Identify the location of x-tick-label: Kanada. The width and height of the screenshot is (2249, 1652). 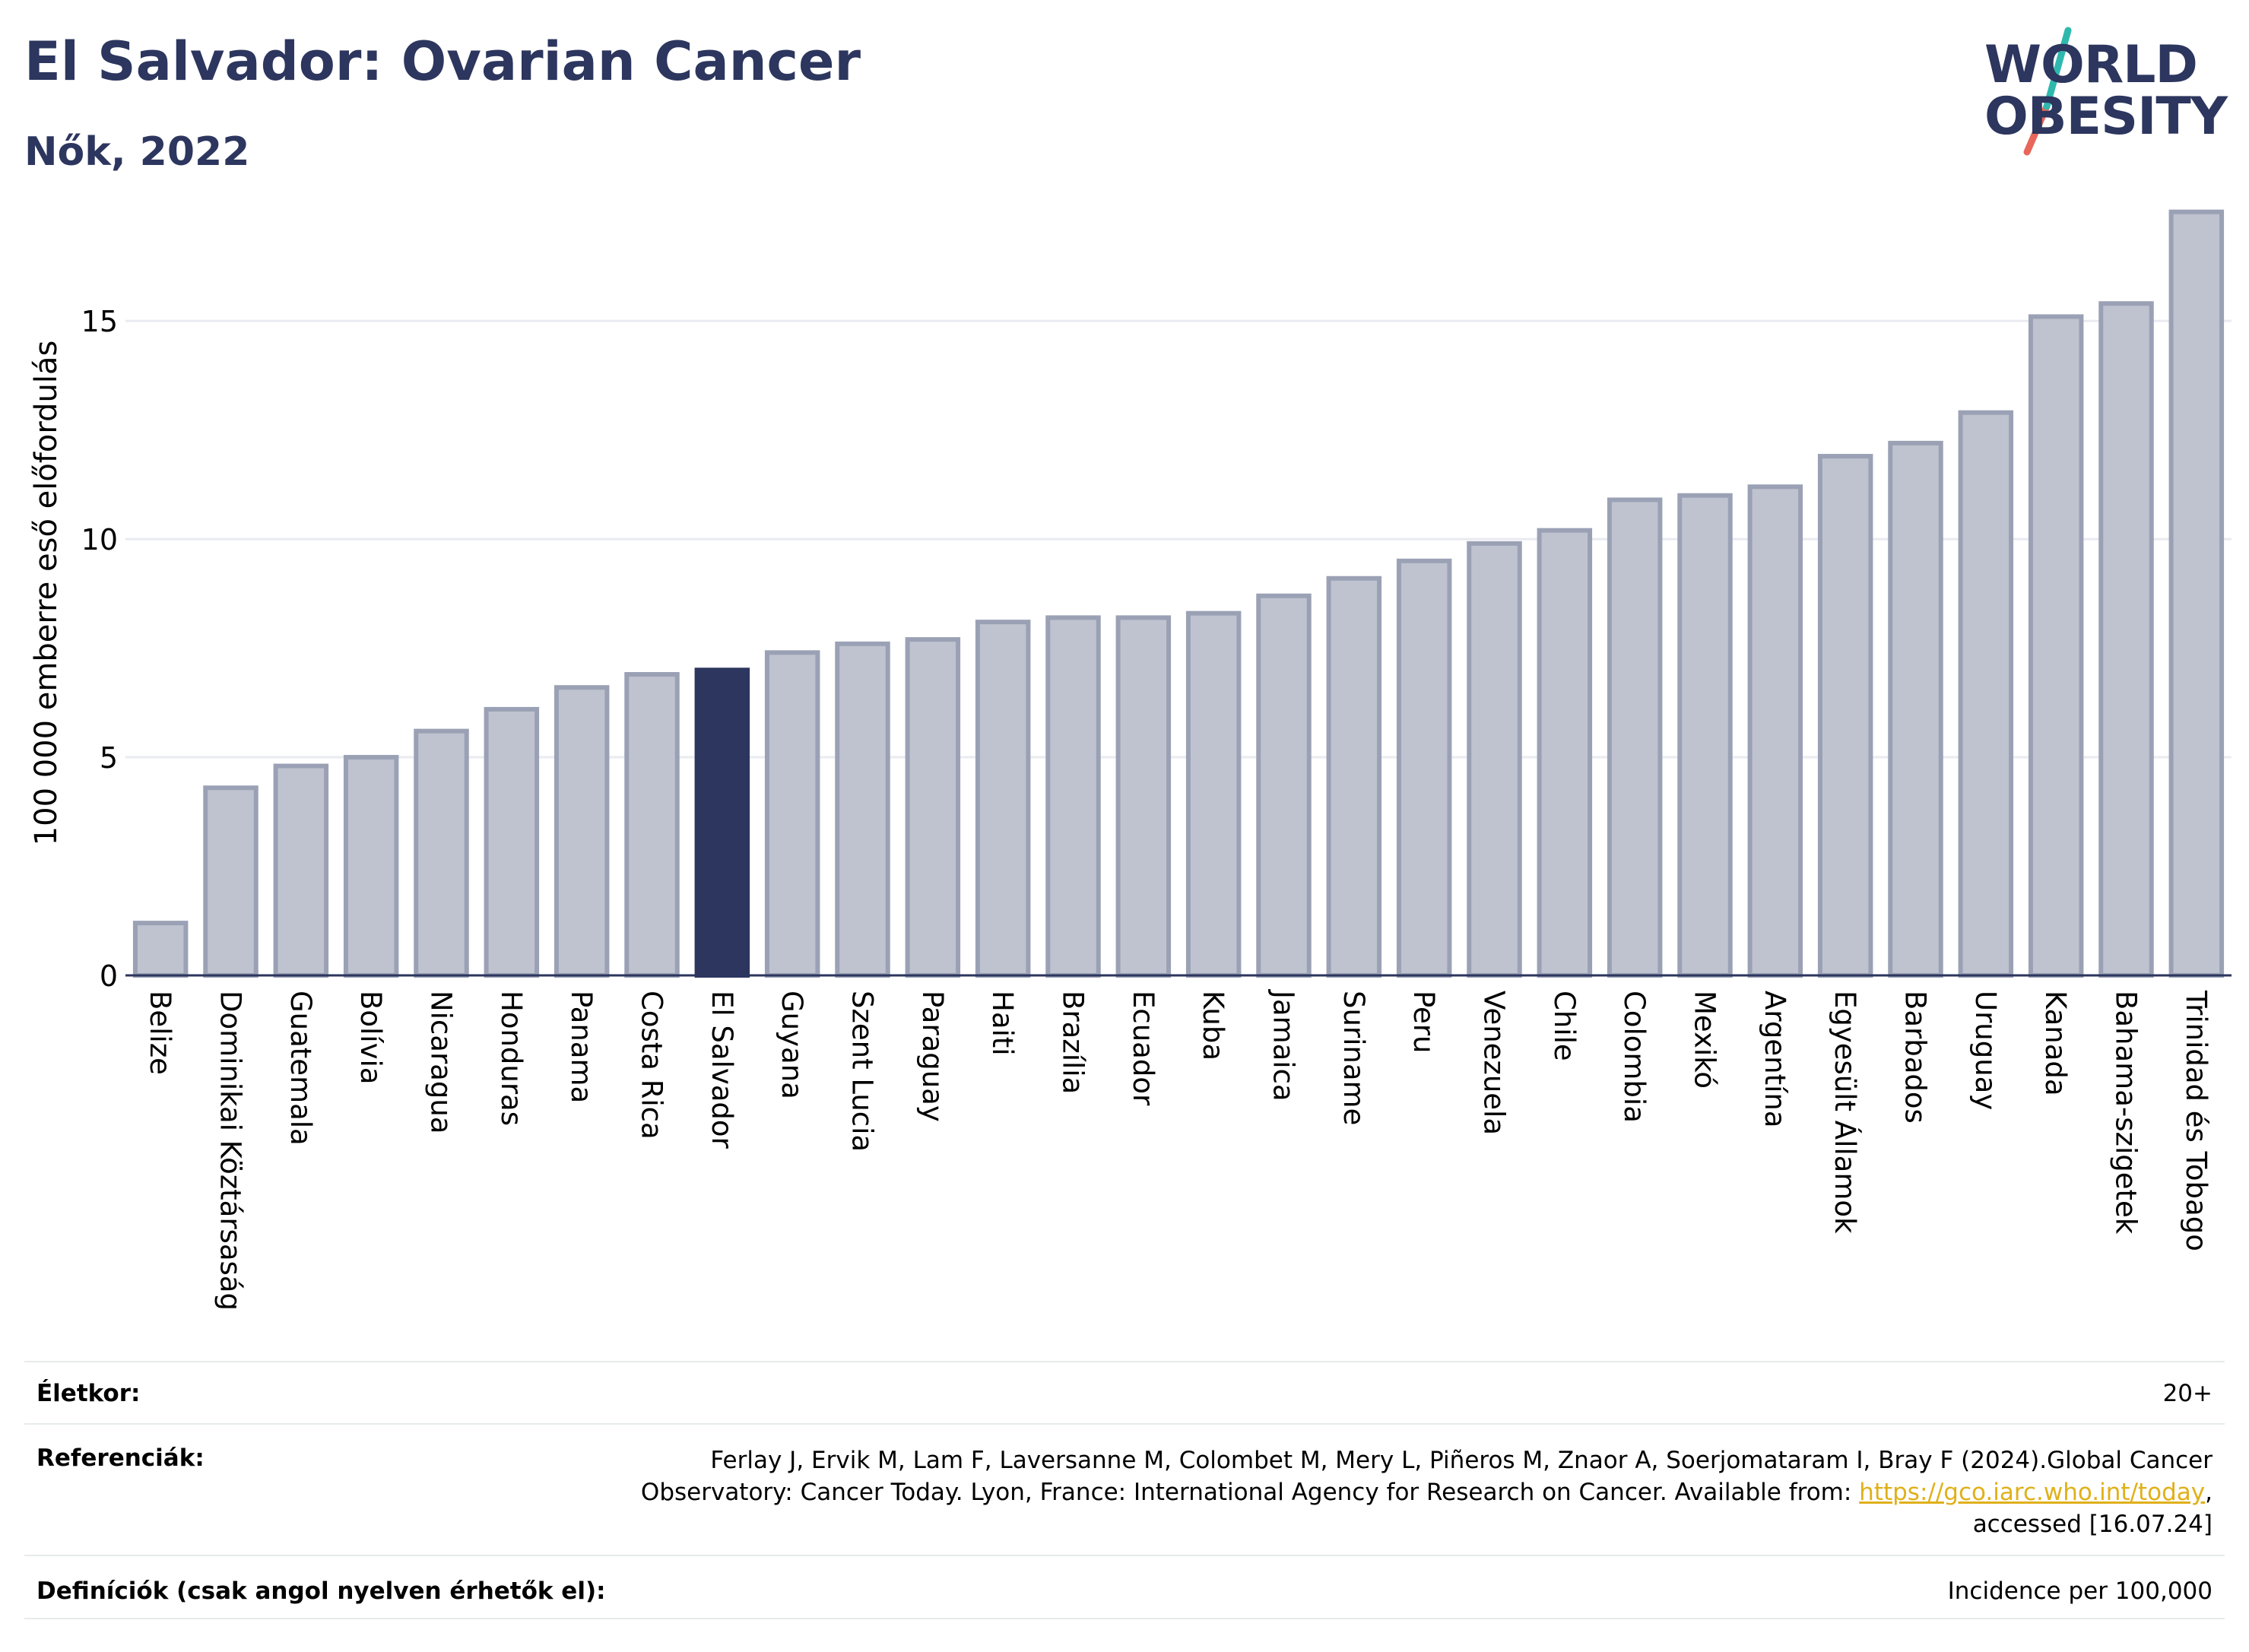
(2055, 1043).